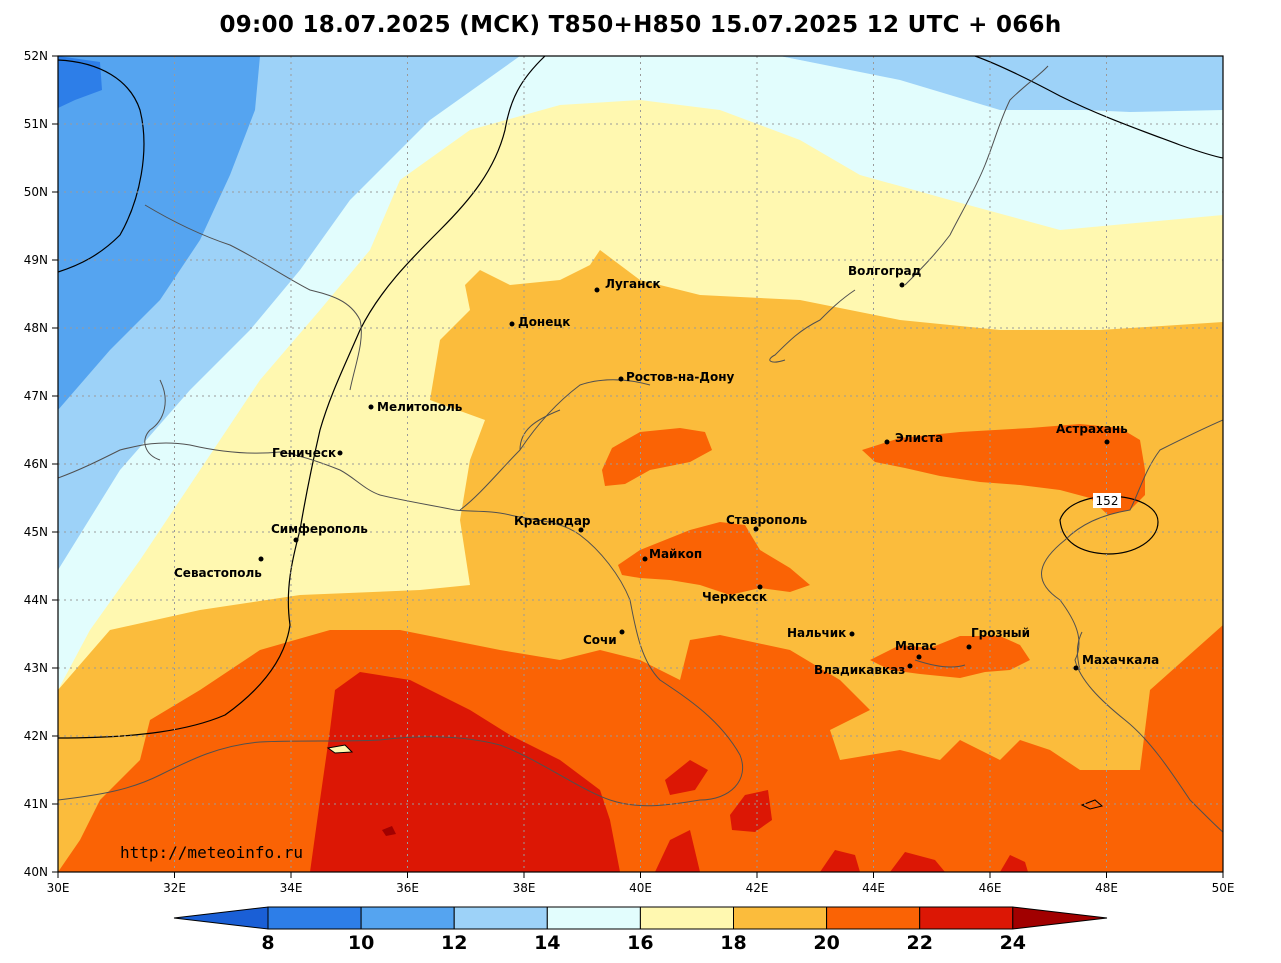  I want to click on lon-tick-label: 46E, so click(990, 888).